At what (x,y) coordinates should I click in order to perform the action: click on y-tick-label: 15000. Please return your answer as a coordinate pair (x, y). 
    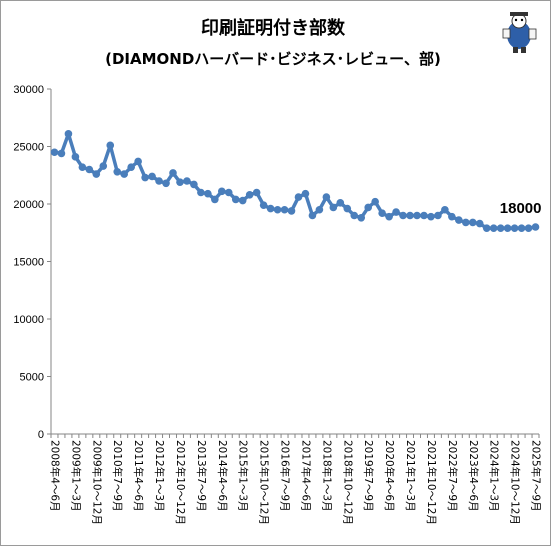
    Looking at the image, I should click on (28, 263).